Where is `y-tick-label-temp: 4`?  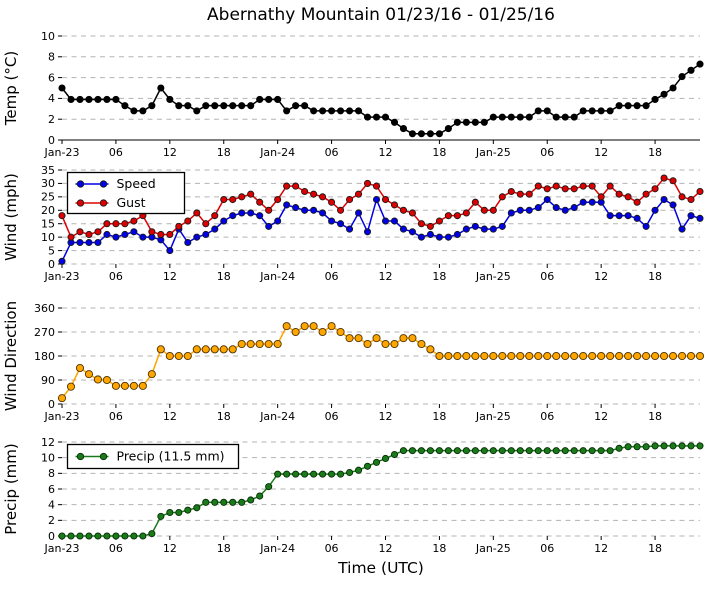 y-tick-label-temp: 4 is located at coordinates (51, 98).